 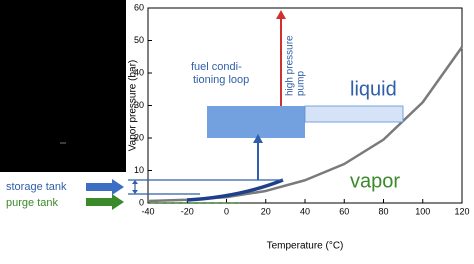 What do you see at coordinates (141, 202) in the screenshot?
I see `y-tick-label: 0` at bounding box center [141, 202].